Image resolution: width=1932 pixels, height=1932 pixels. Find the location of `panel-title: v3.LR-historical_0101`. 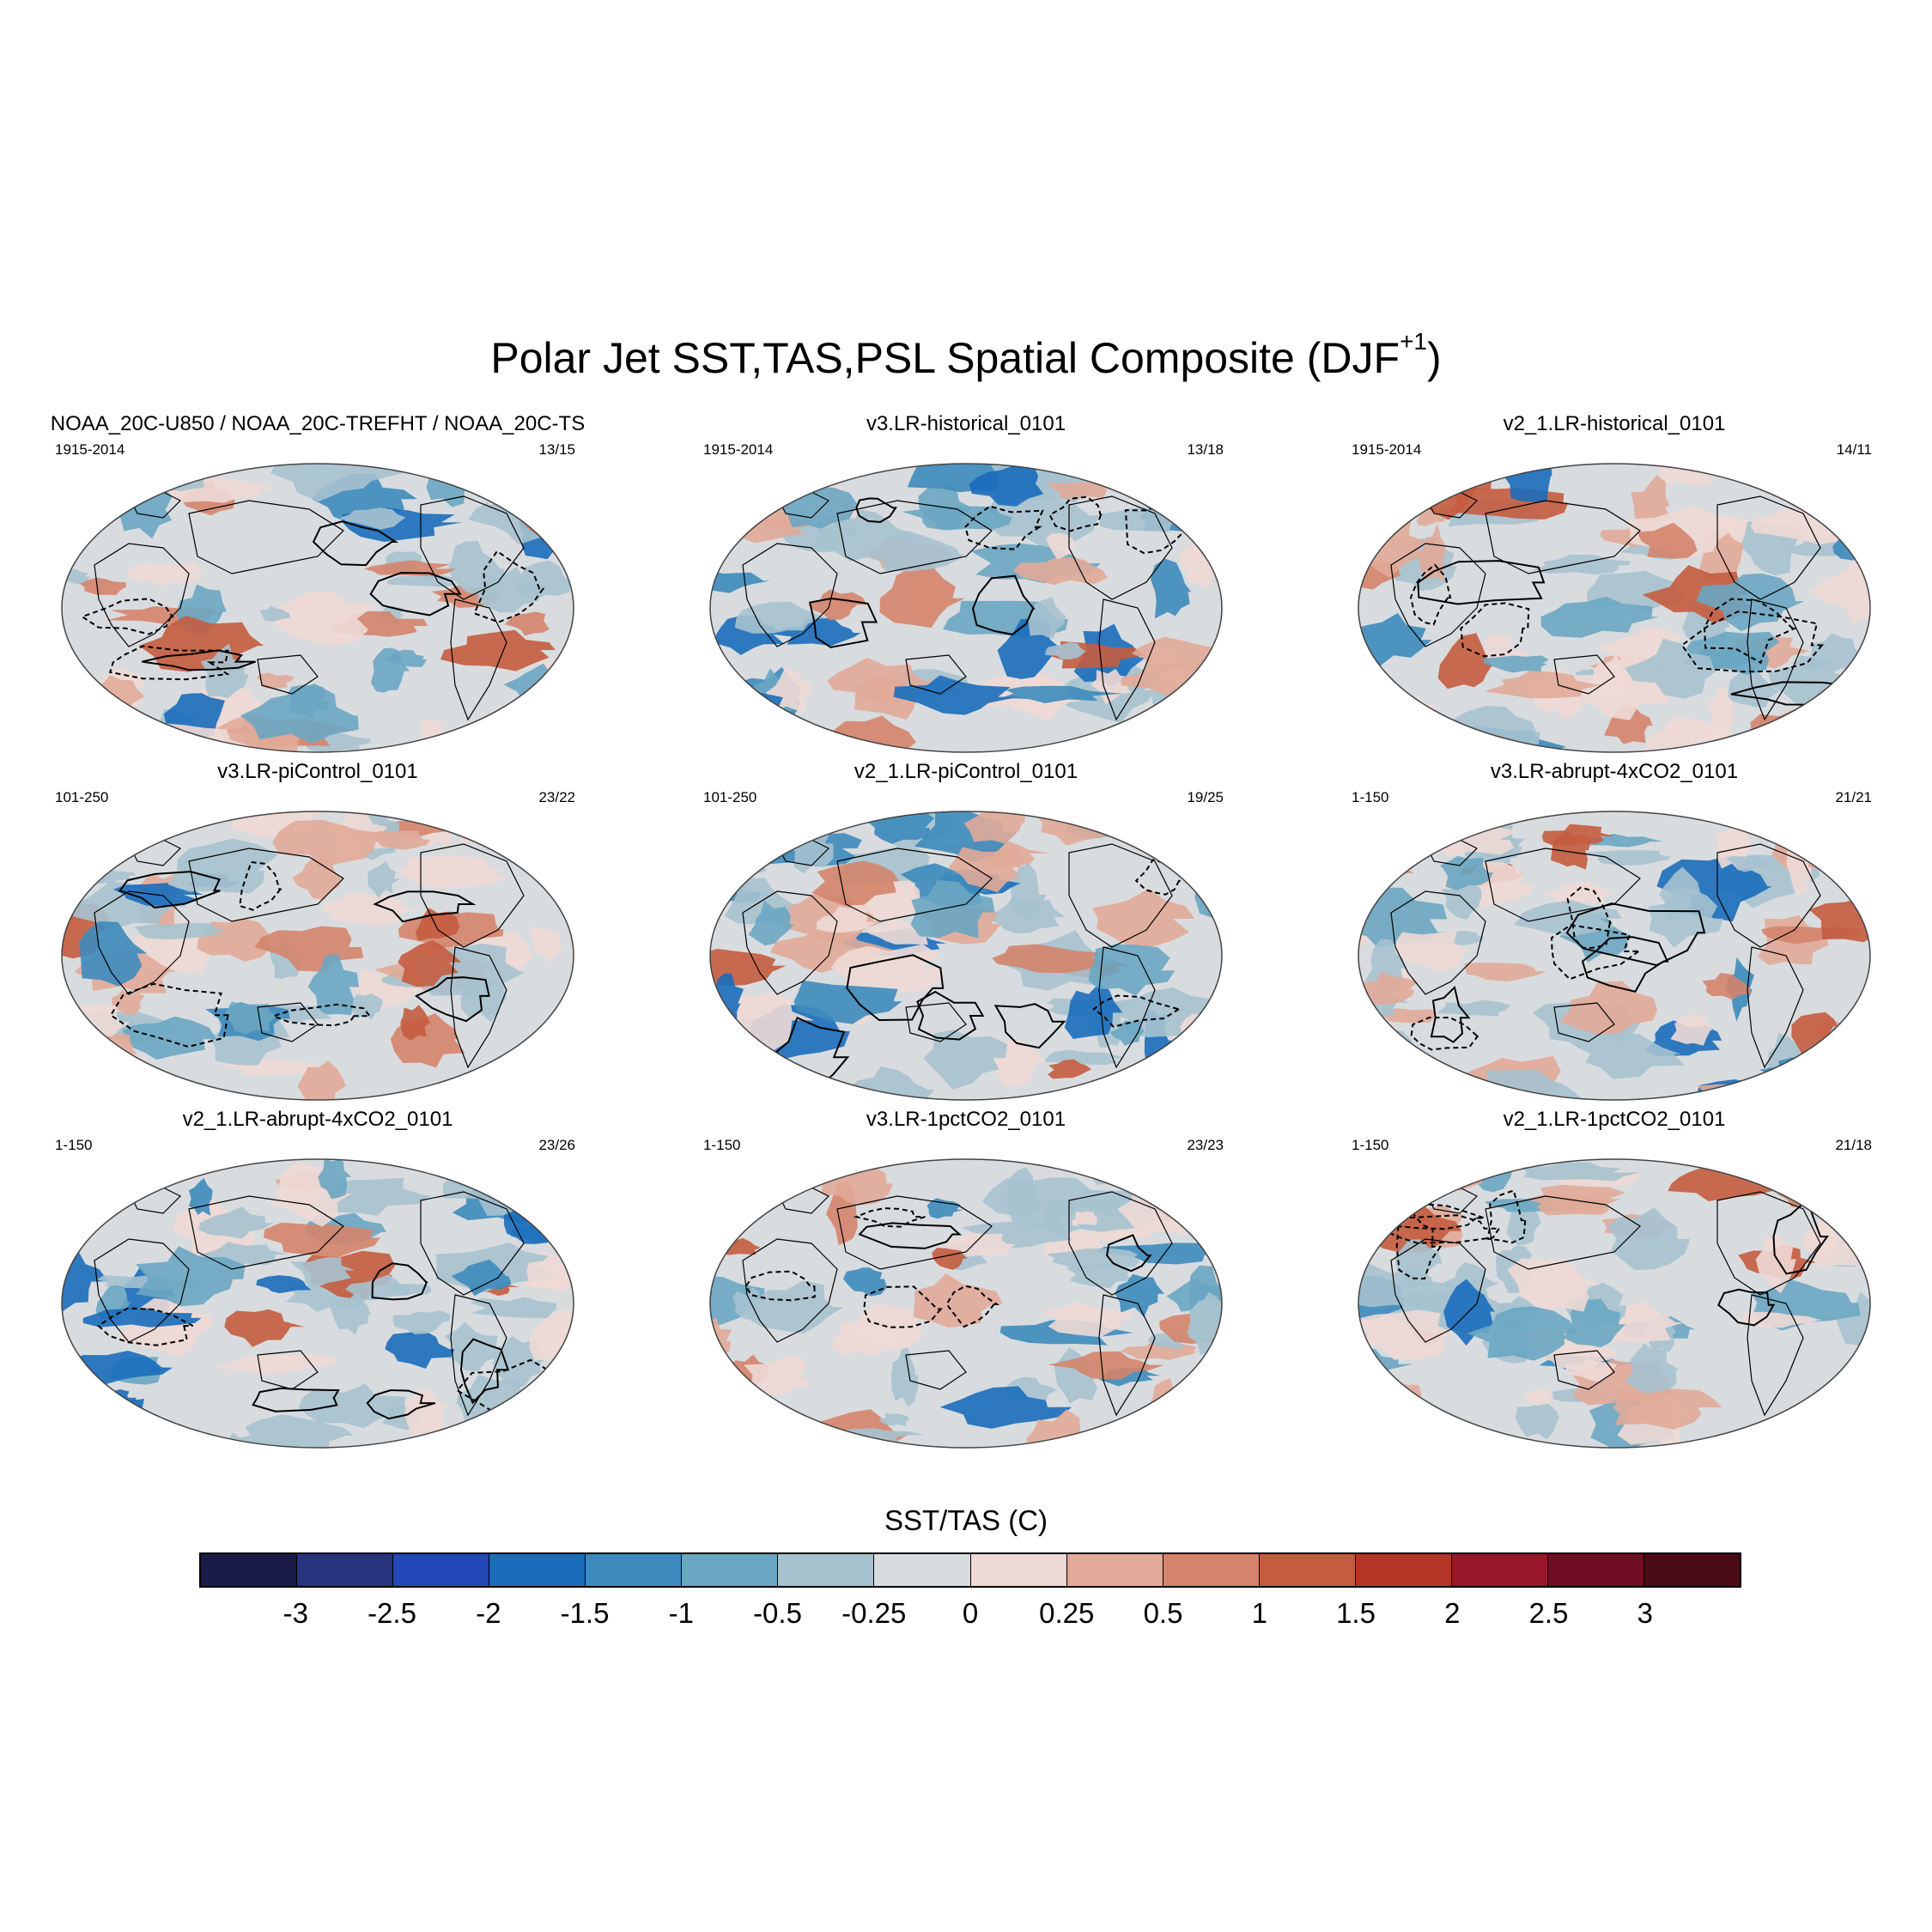

panel-title: v3.LR-historical_0101 is located at coordinates (966, 423).